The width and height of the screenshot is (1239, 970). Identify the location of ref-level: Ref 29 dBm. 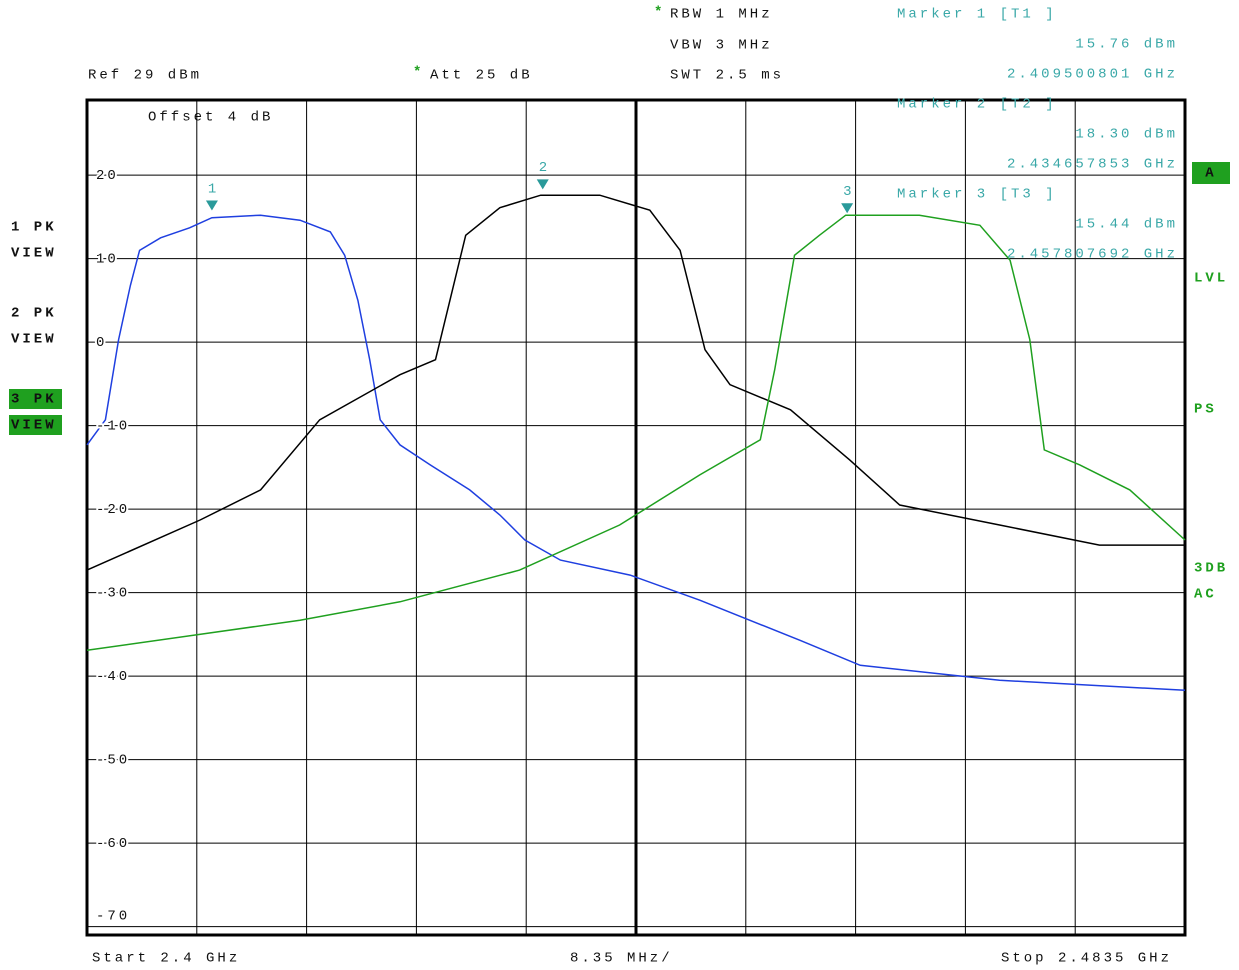
(145, 76).